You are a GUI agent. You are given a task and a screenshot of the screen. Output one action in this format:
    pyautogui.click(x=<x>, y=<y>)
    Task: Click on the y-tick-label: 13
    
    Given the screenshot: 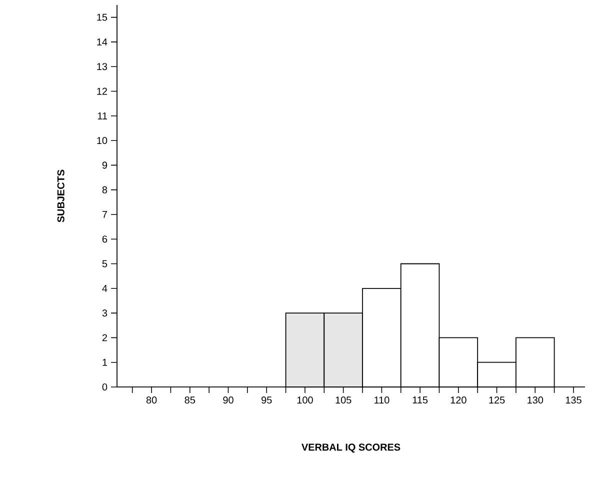 What is the action you would take?
    pyautogui.click(x=102, y=66)
    